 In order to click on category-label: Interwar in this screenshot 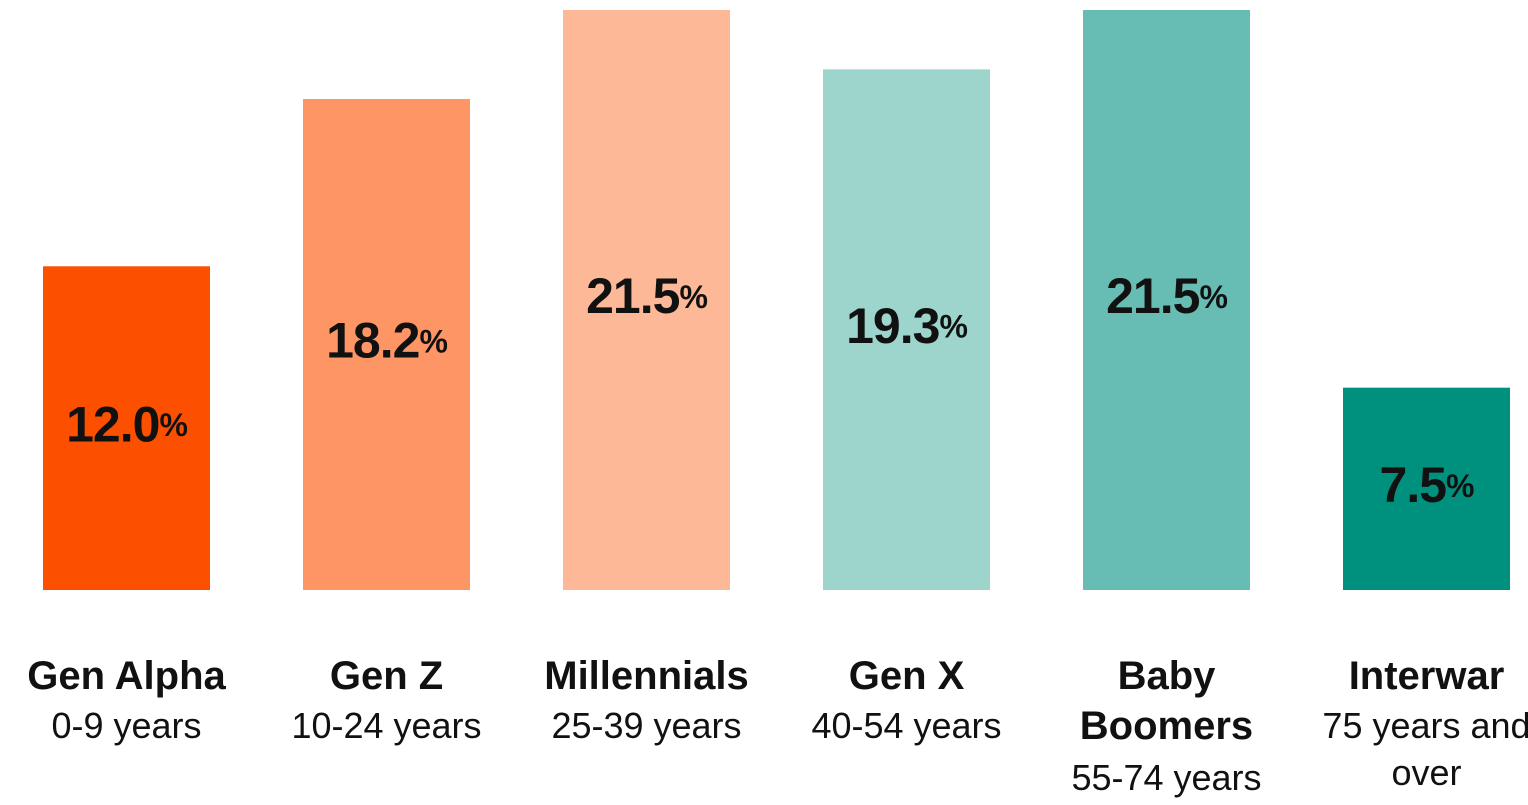, I will do `click(1427, 676)`.